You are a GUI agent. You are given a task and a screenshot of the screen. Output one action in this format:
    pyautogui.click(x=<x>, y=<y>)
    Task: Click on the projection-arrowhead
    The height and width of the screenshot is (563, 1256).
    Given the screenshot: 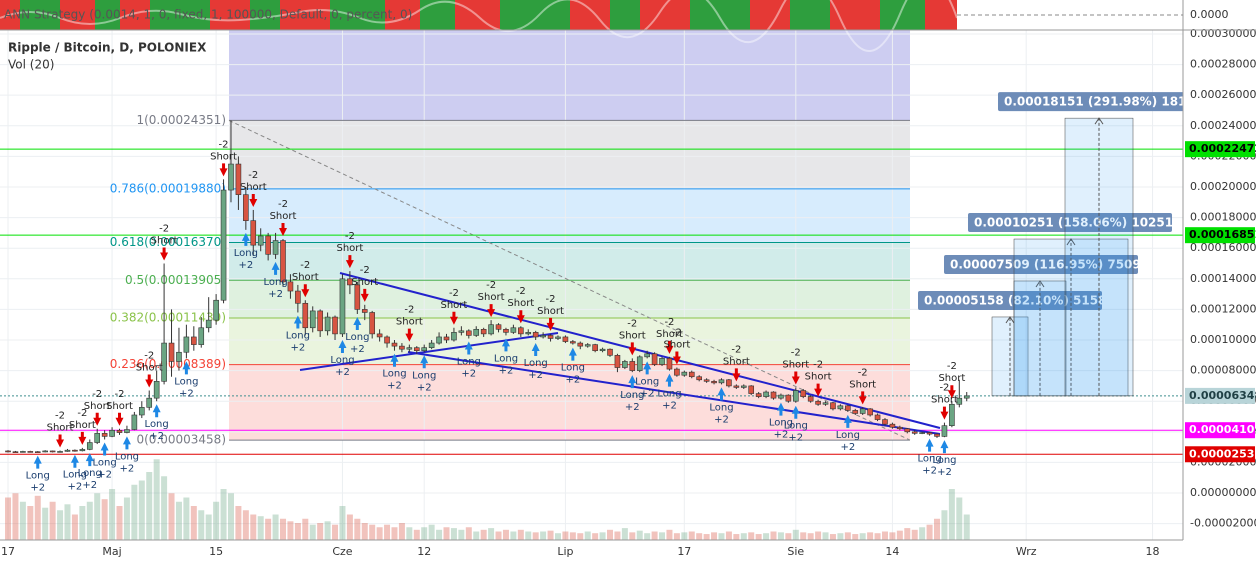 What is the action you would take?
    pyautogui.click(x=1010, y=320)
    